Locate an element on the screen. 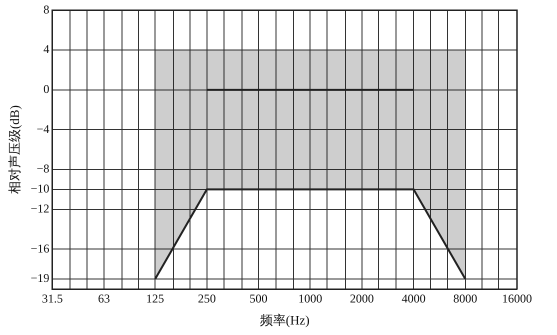 This screenshot has width=557, height=335. x-tick-label: 500 is located at coordinates (259, 298).